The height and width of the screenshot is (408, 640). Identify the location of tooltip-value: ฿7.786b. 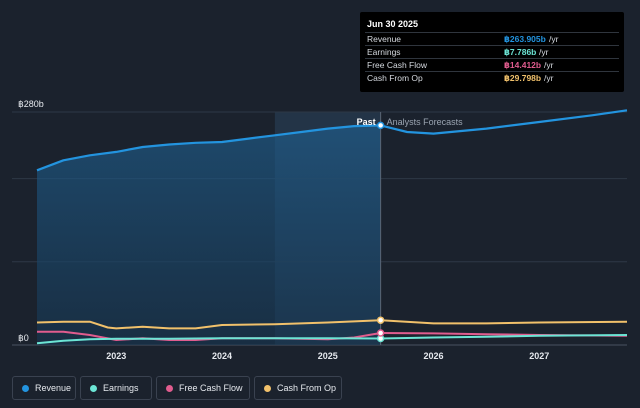
(520, 52).